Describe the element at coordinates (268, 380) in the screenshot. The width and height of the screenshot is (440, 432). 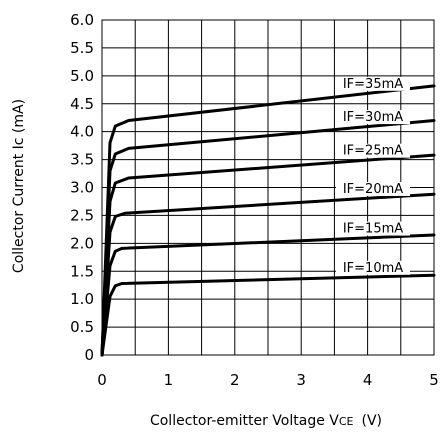
I see `x-tick-labels: 0 1 2 3 4 5` at that location.